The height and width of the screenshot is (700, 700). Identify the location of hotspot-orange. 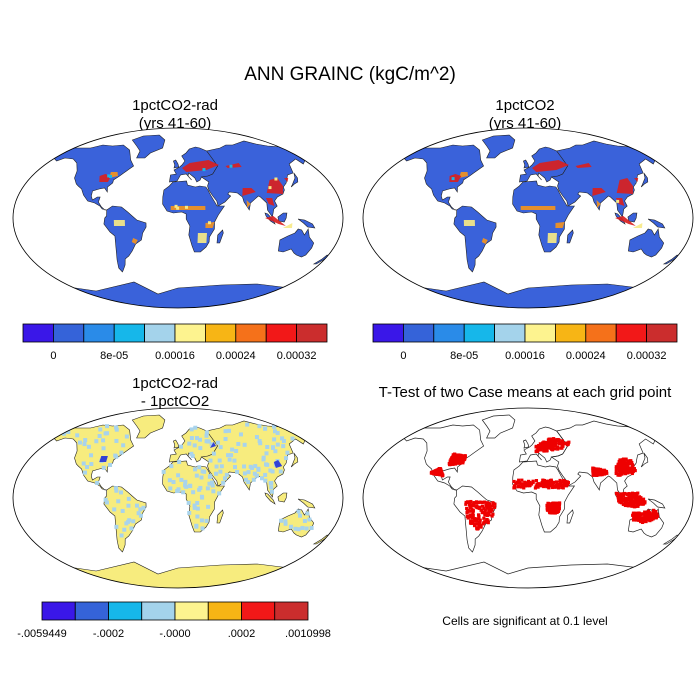
(598, 204).